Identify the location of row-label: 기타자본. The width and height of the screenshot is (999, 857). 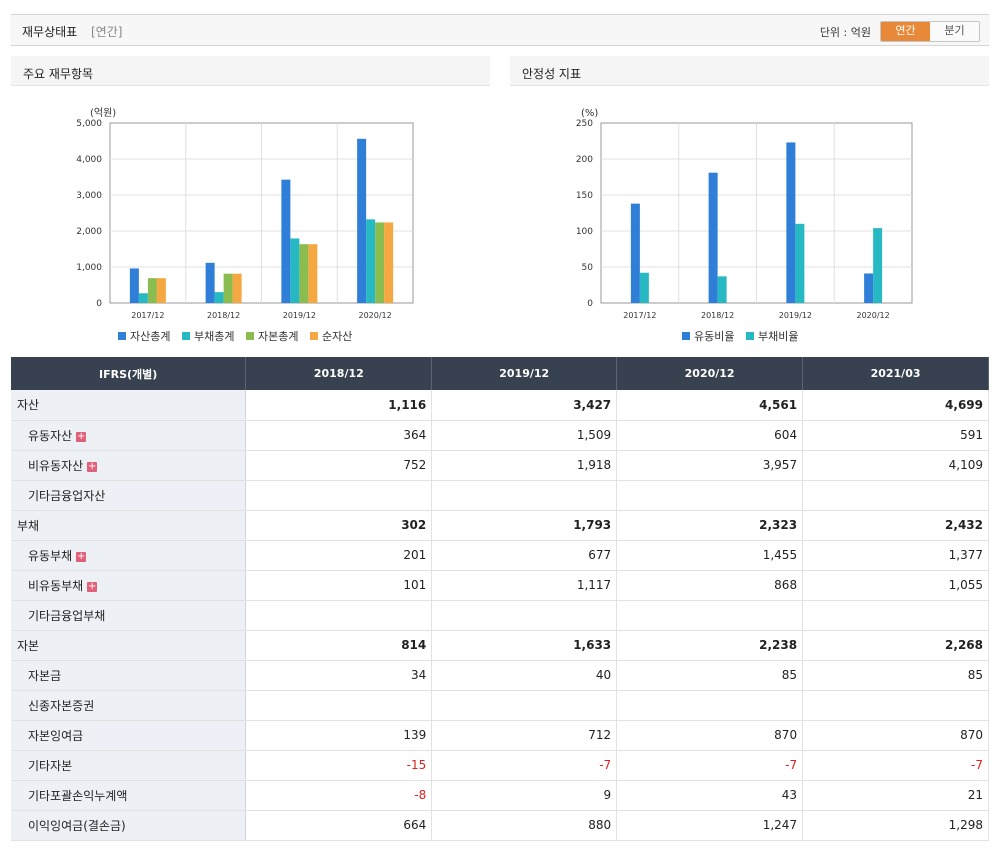
(50, 765).